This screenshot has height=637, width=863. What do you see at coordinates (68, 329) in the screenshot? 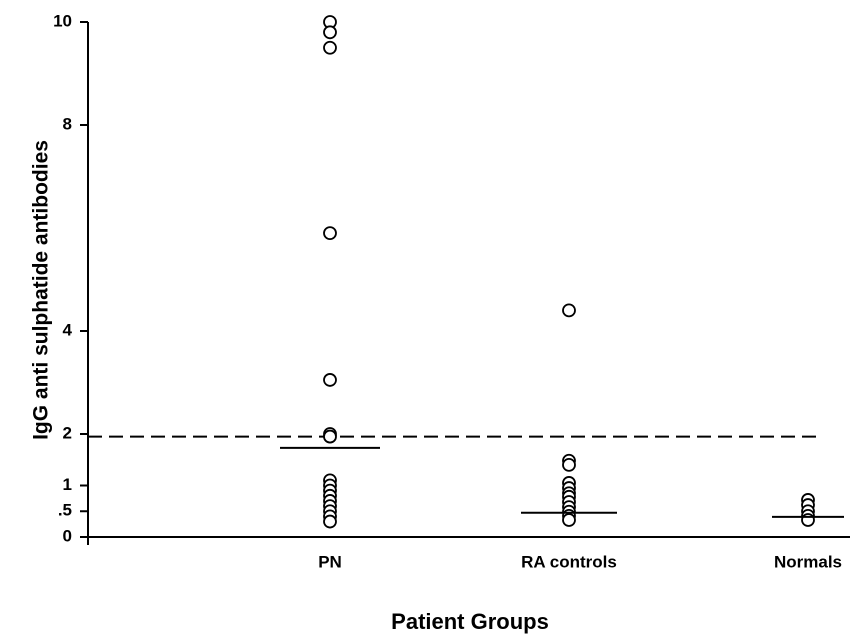
I see `y-tick-label: 4` at bounding box center [68, 329].